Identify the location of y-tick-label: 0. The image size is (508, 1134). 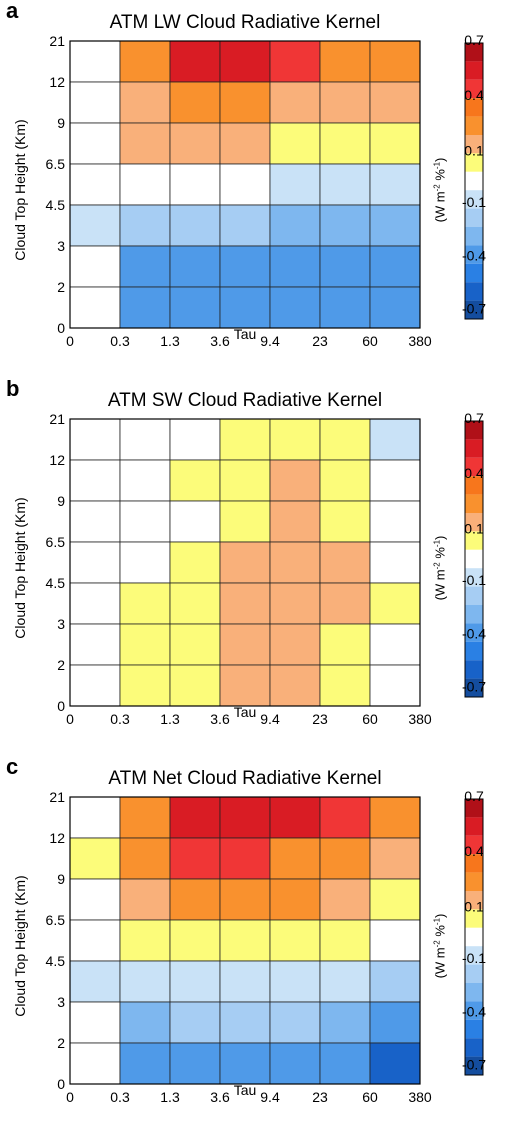
(61, 1084).